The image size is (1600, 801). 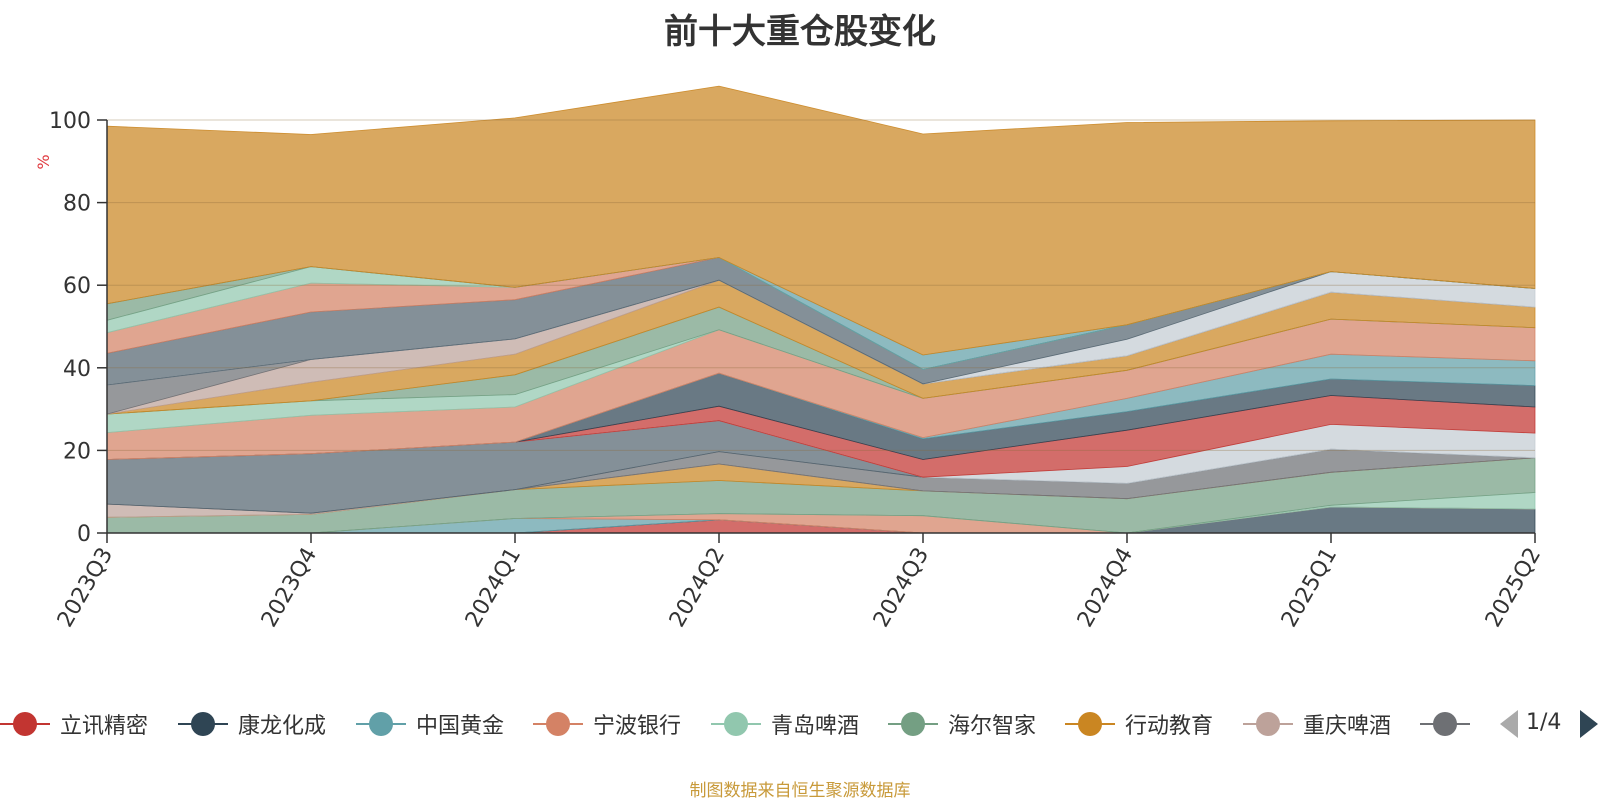 What do you see at coordinates (1513, 588) in the screenshot?
I see `x-tick-label-7: 2025Q2` at bounding box center [1513, 588].